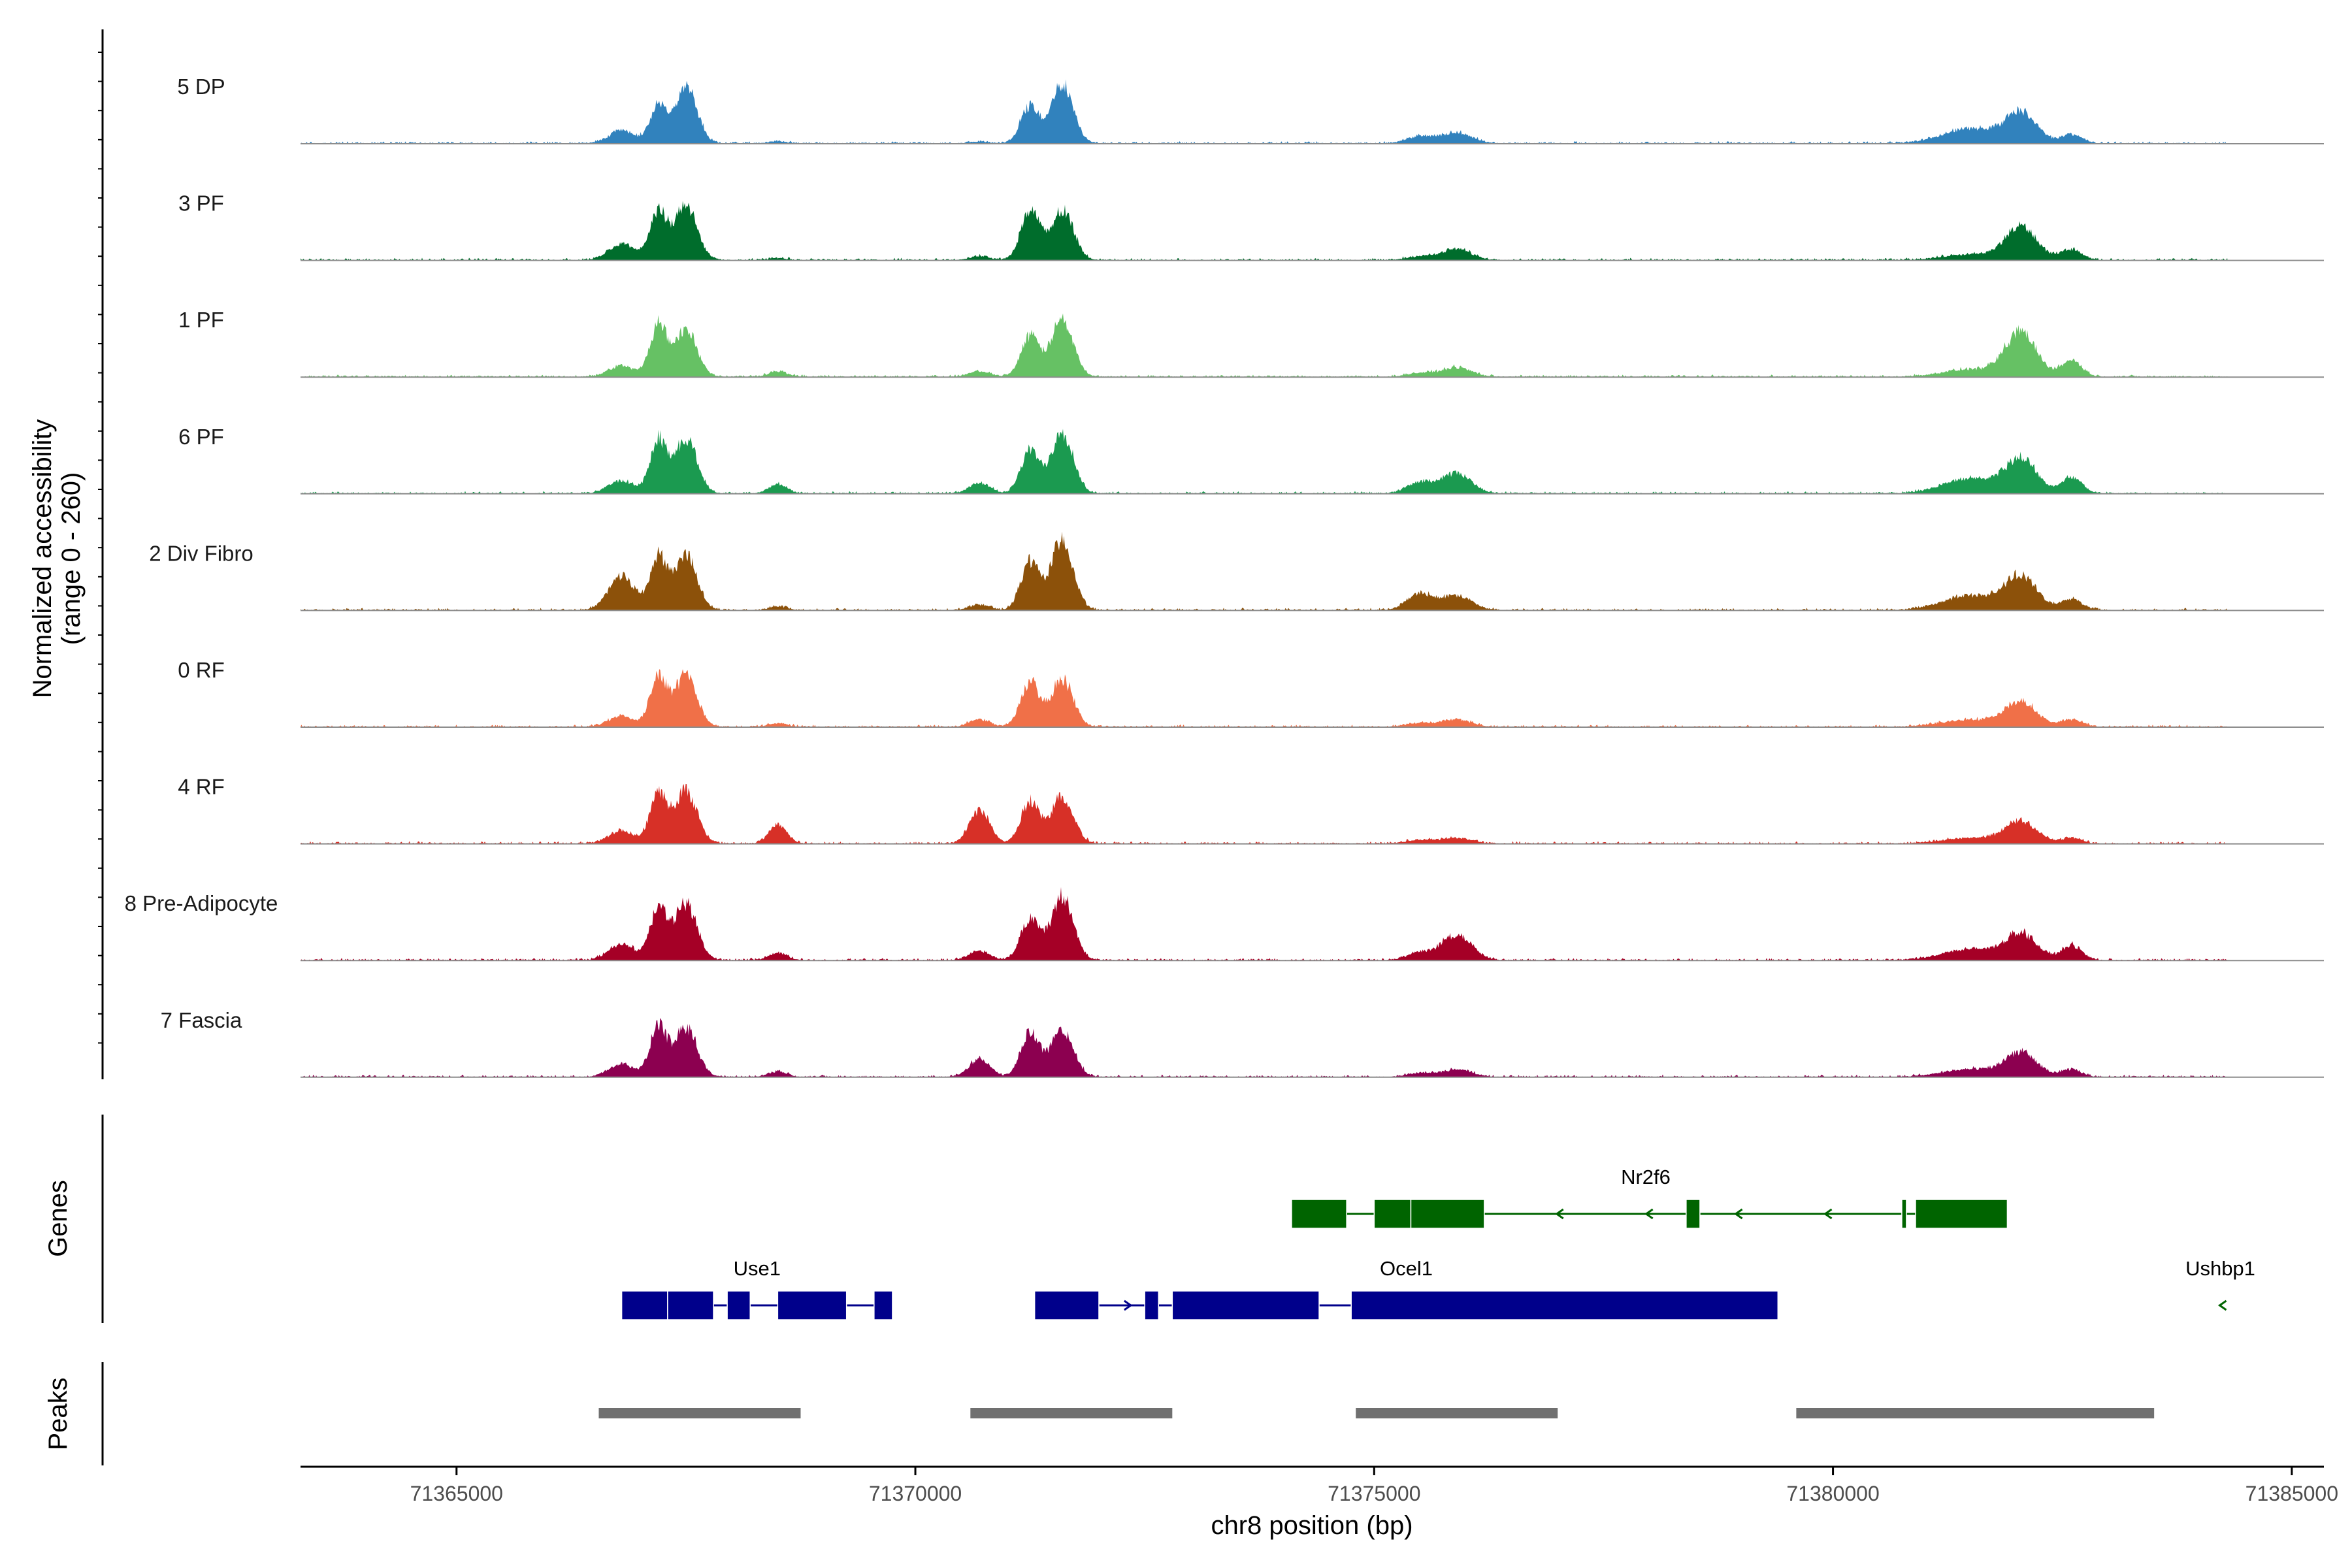  What do you see at coordinates (1406, 1268) in the screenshot?
I see `gene-label: Ocel1` at bounding box center [1406, 1268].